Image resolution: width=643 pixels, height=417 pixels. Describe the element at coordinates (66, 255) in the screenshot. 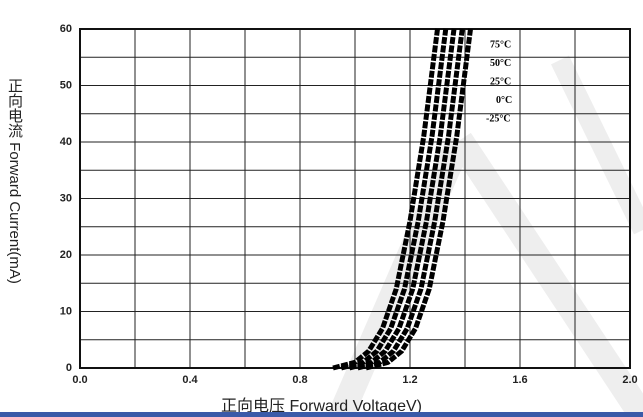

I see `y-tick-label: 20` at that location.